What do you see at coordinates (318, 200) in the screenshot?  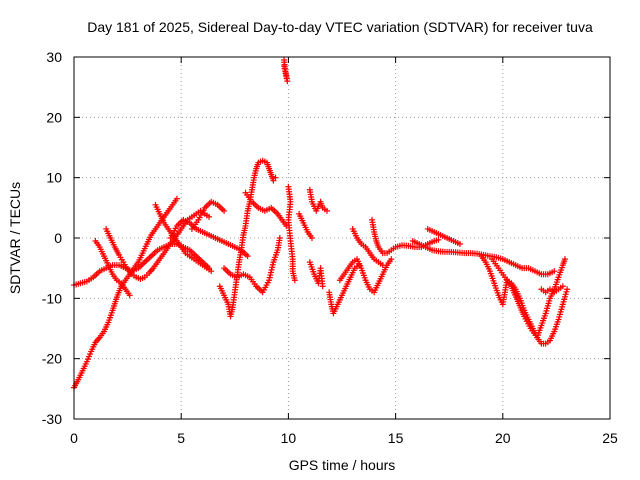 I see `series-track-n` at bounding box center [318, 200].